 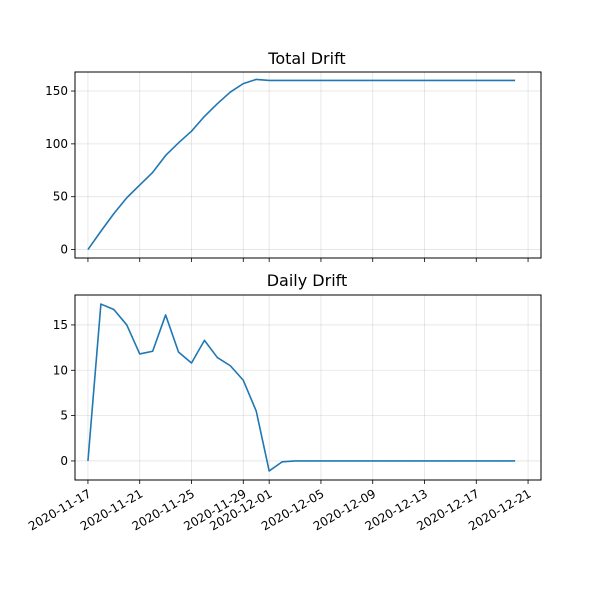 I want to click on y-tick-label: 15, so click(x=60, y=325).